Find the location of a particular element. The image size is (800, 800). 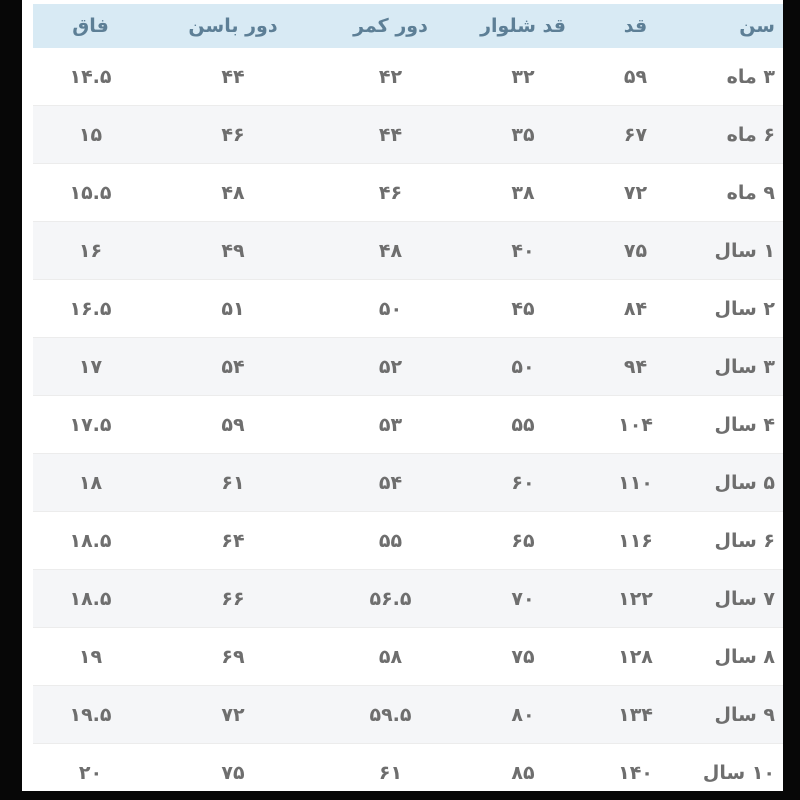

cell-waist: ۵۶.۵ is located at coordinates (390, 598).